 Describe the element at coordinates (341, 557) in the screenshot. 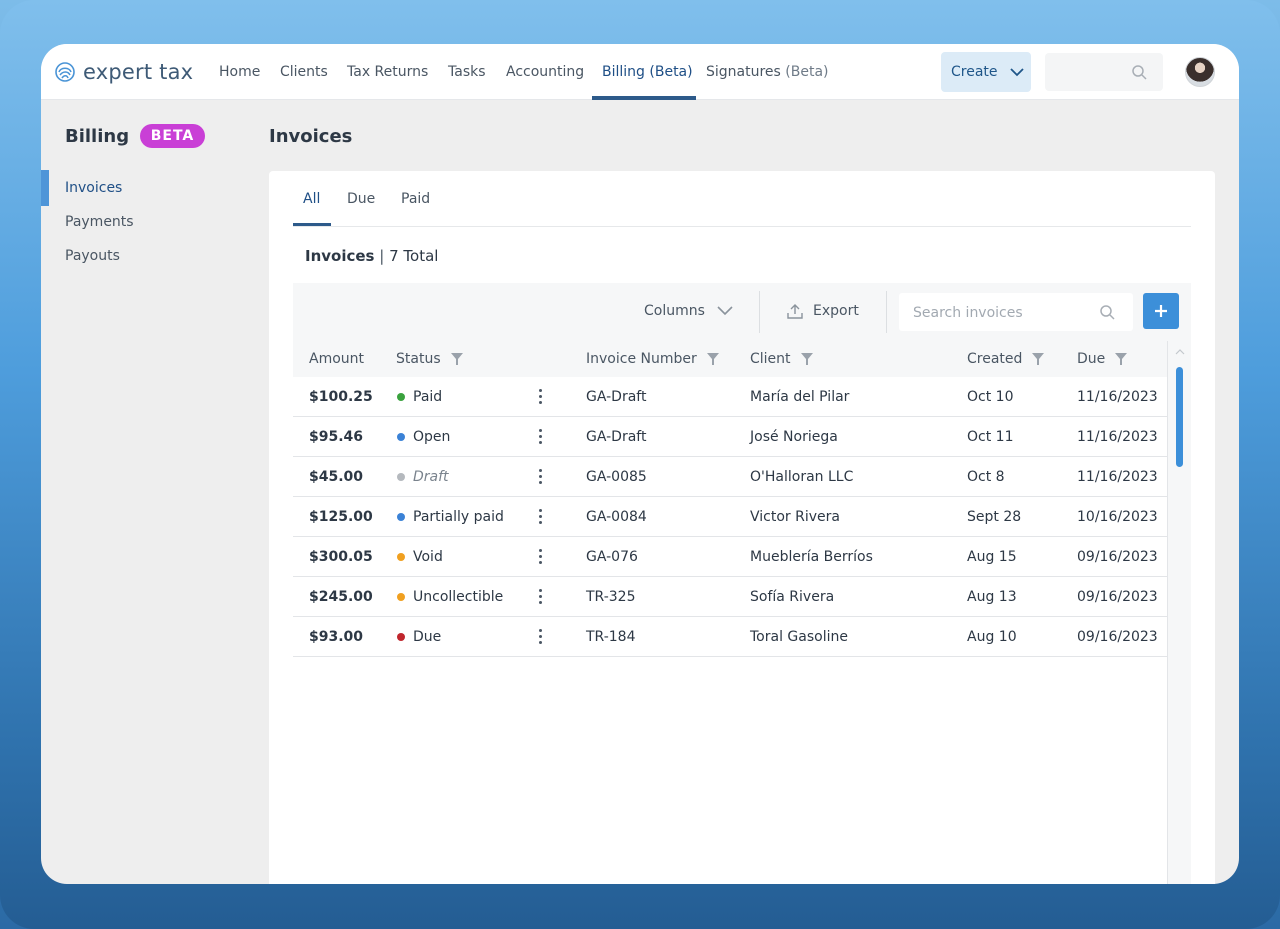

I see `amount-cell: $300.05` at that location.